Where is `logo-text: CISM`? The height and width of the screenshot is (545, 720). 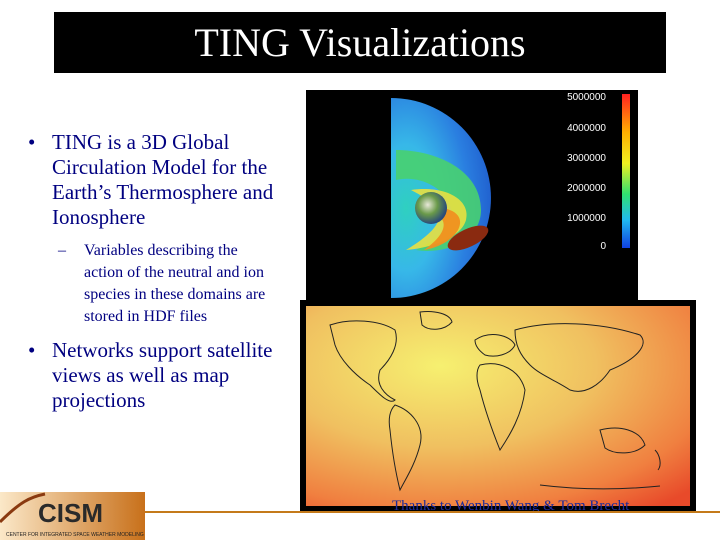 logo-text: CISM is located at coordinates (70, 513).